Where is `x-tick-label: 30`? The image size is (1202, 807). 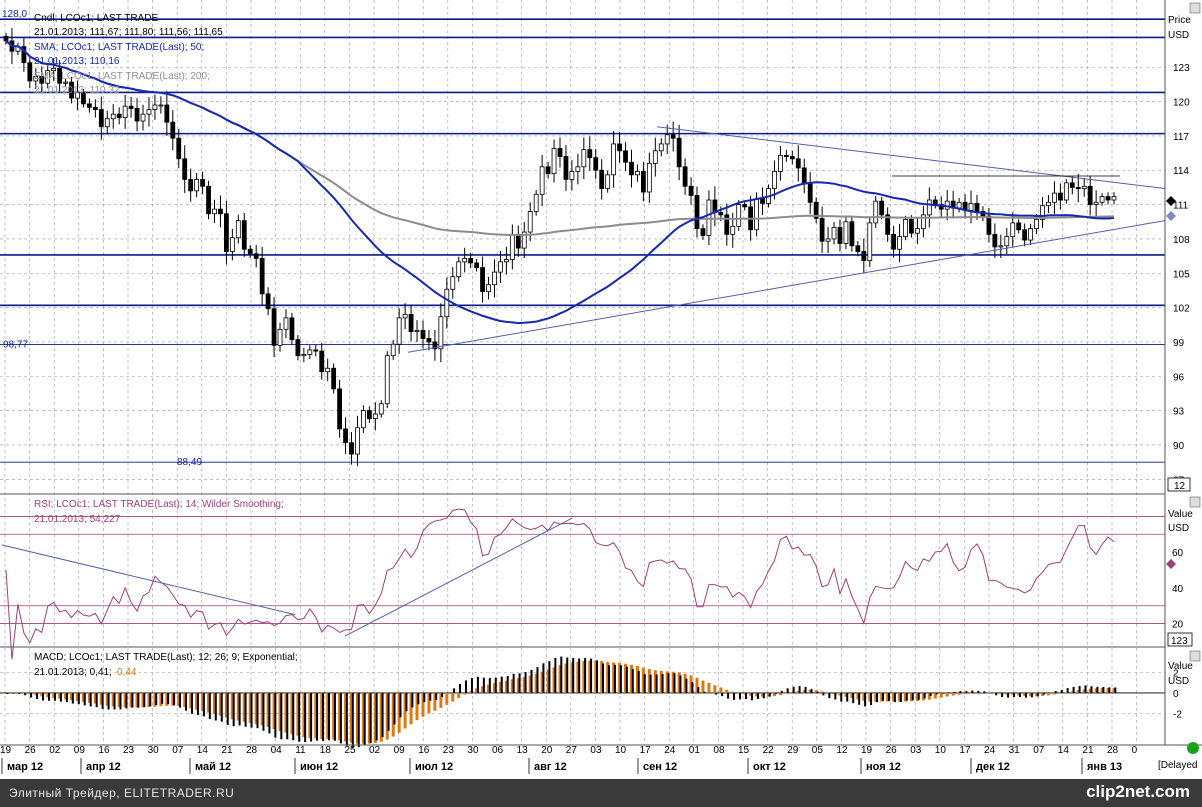 x-tick-label: 30 is located at coordinates (473, 750).